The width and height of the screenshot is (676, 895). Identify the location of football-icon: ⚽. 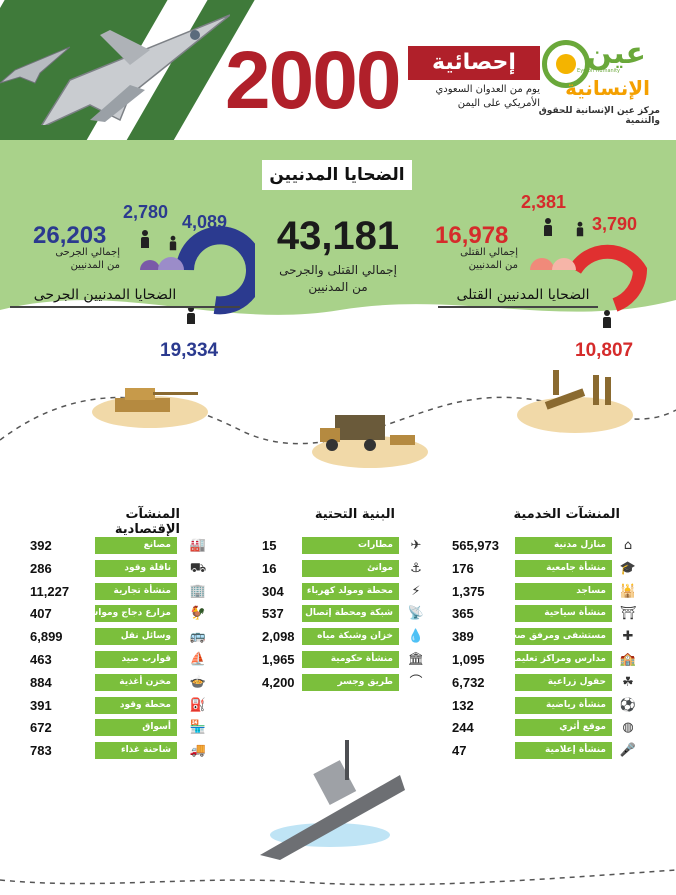
(628, 705).